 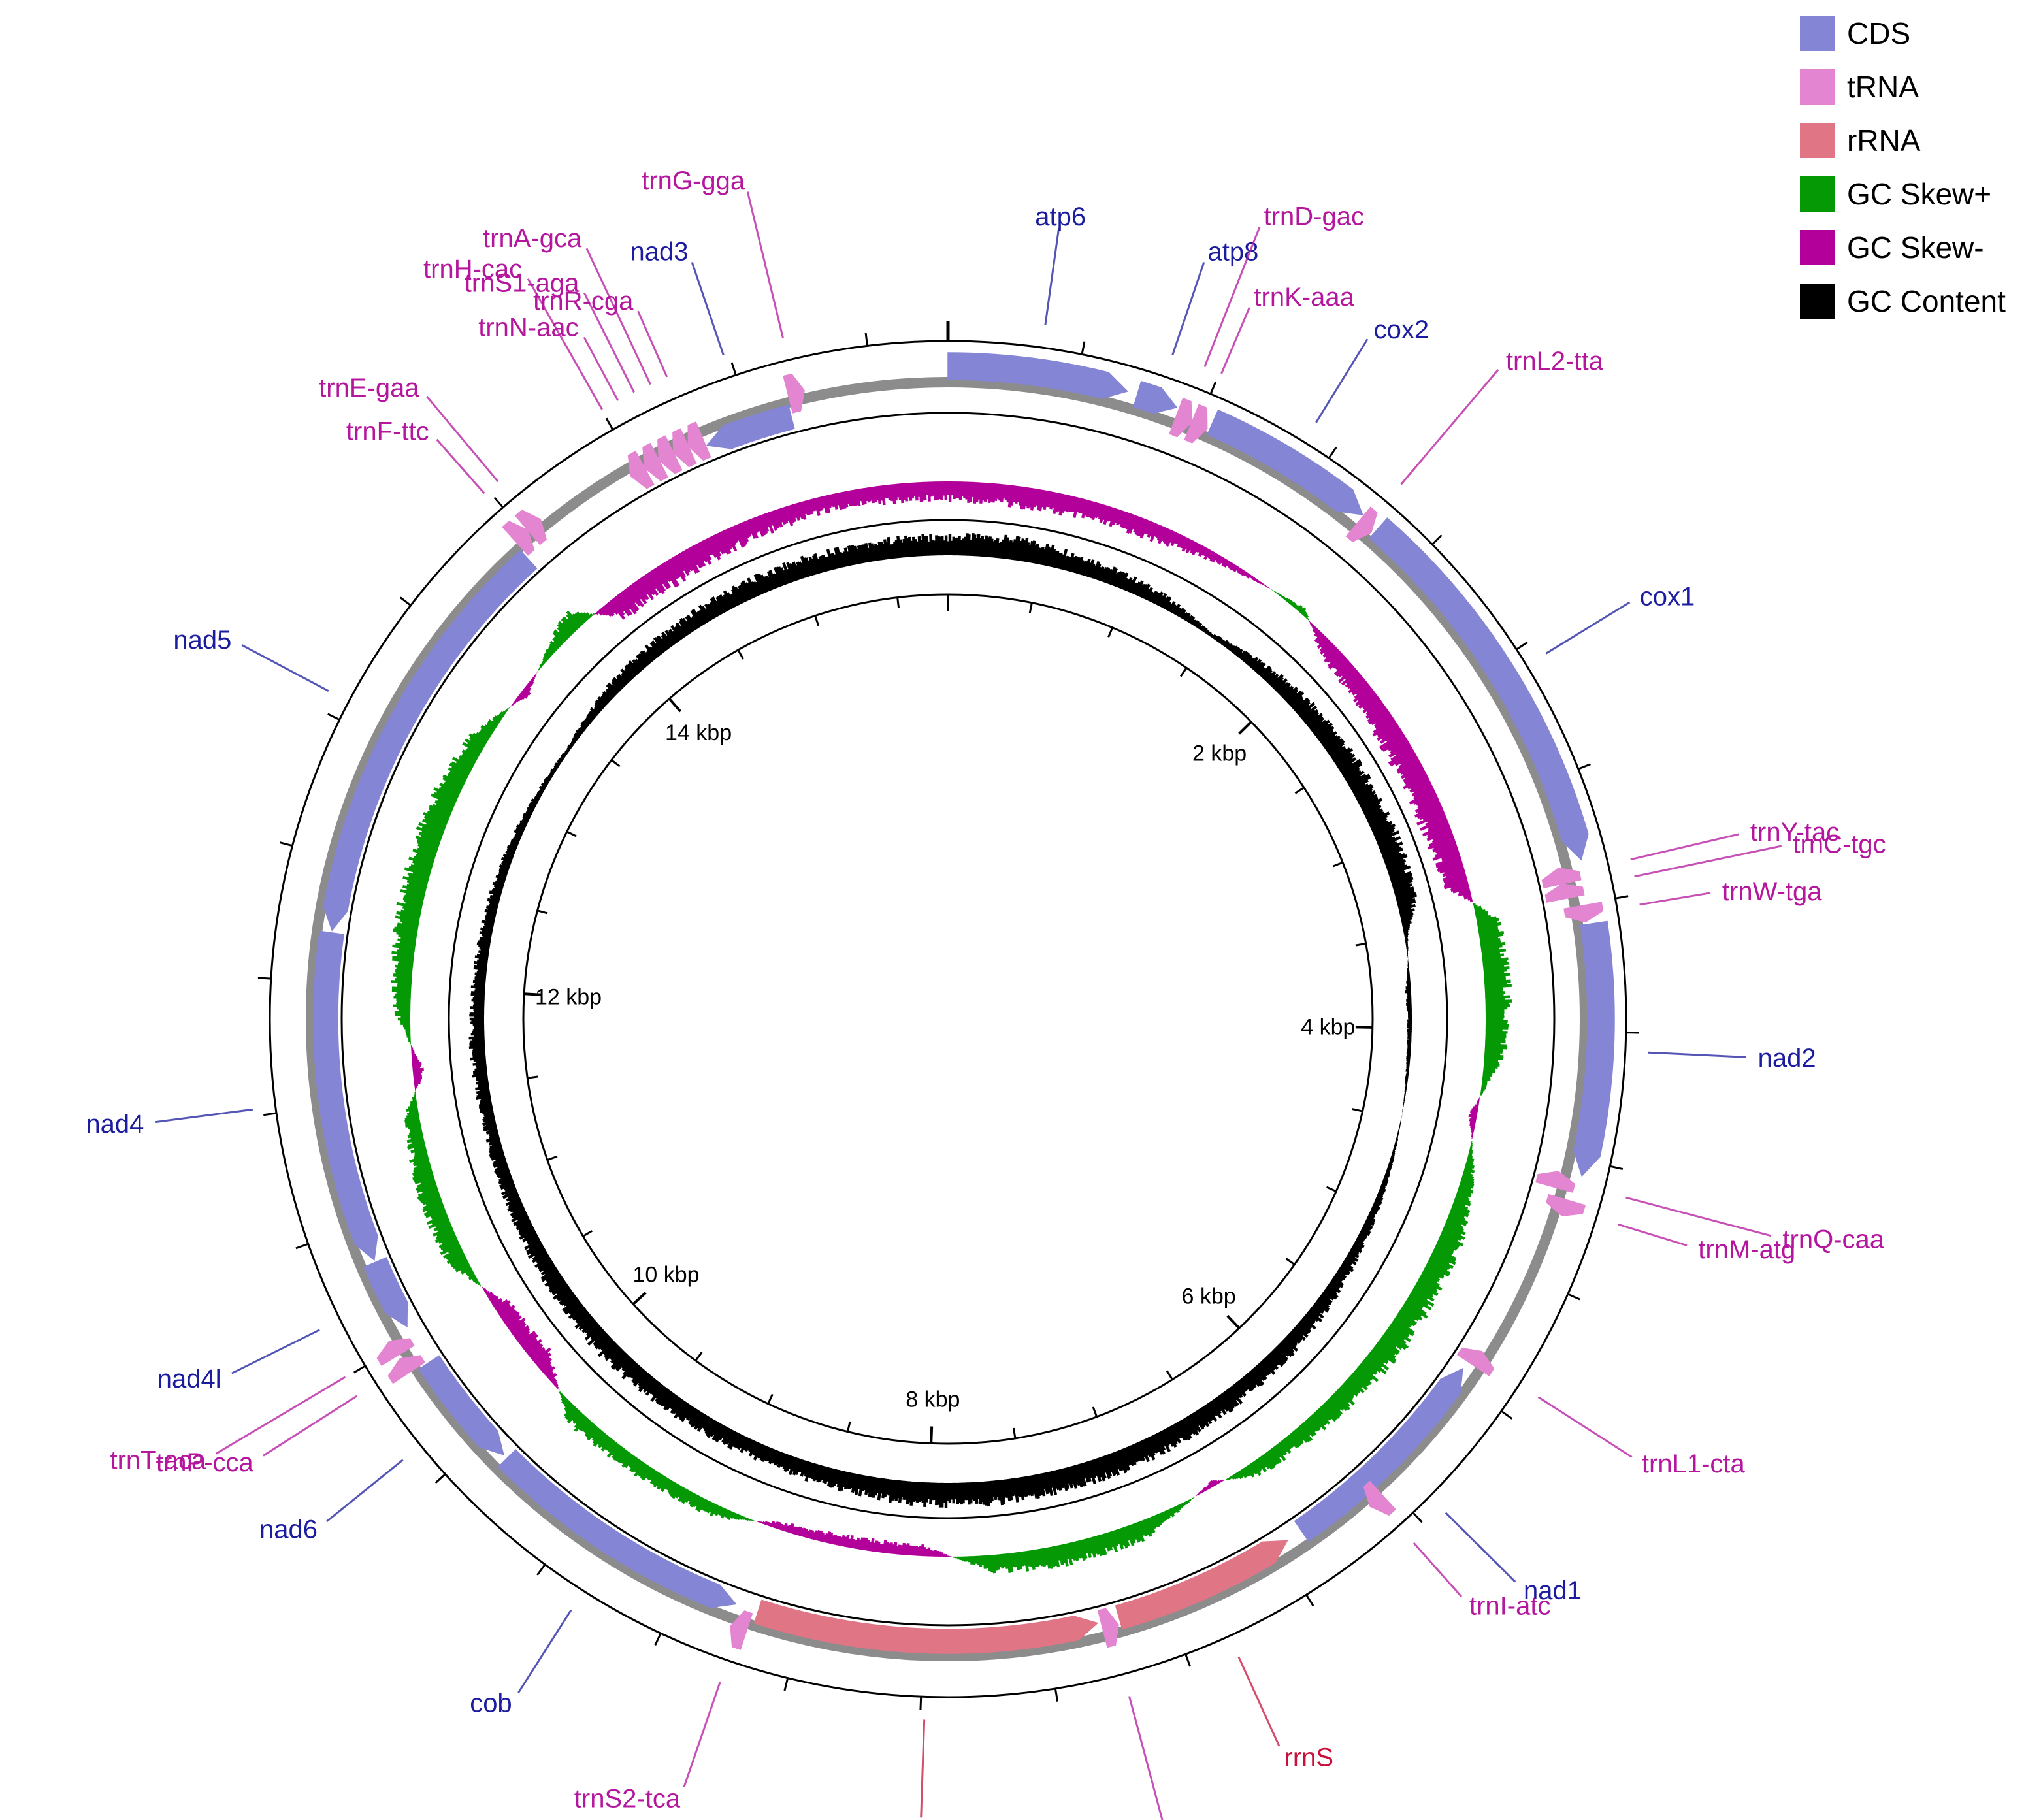 What do you see at coordinates (1509, 1606) in the screenshot?
I see `feature-label: trnI-atc` at bounding box center [1509, 1606].